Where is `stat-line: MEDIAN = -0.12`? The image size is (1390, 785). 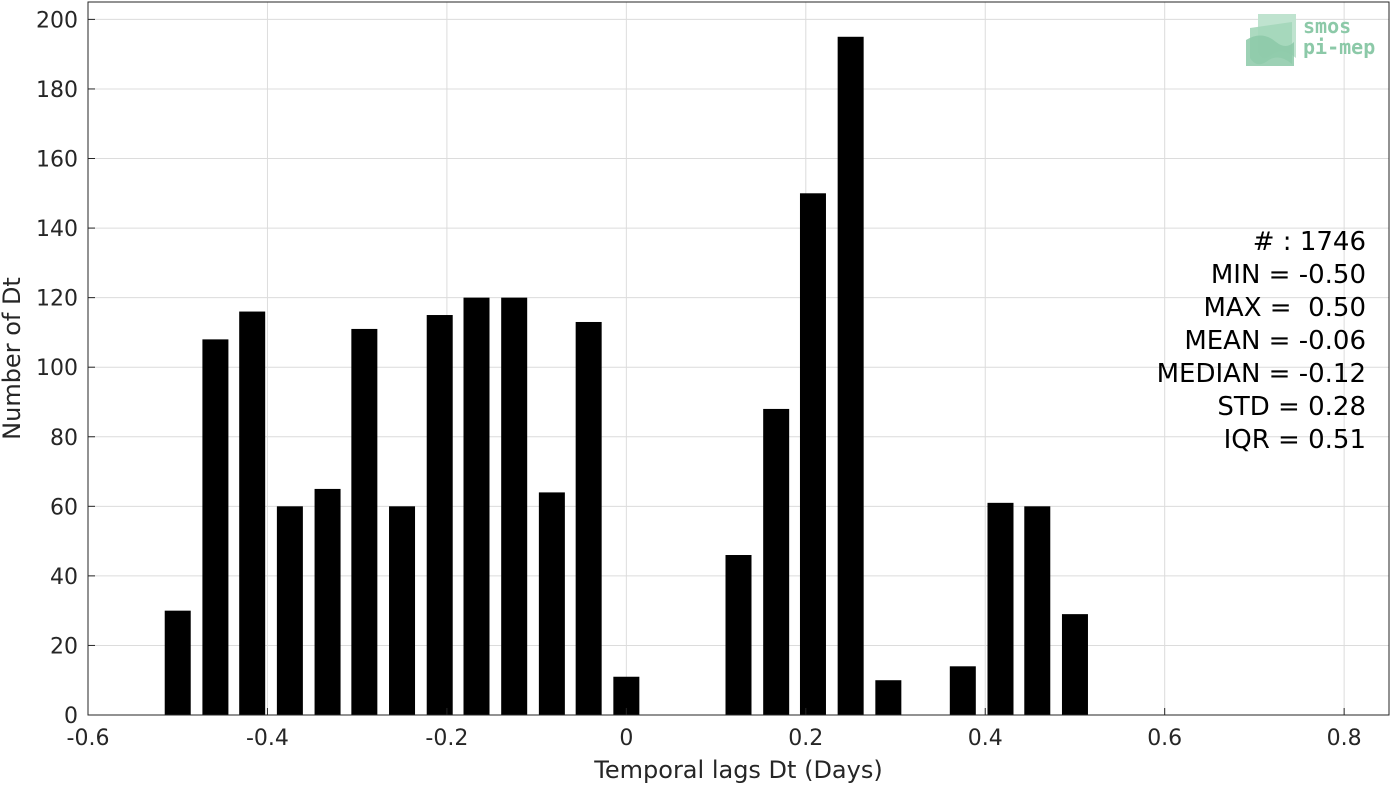
stat-line: MEDIAN = -0.12 is located at coordinates (1261, 374).